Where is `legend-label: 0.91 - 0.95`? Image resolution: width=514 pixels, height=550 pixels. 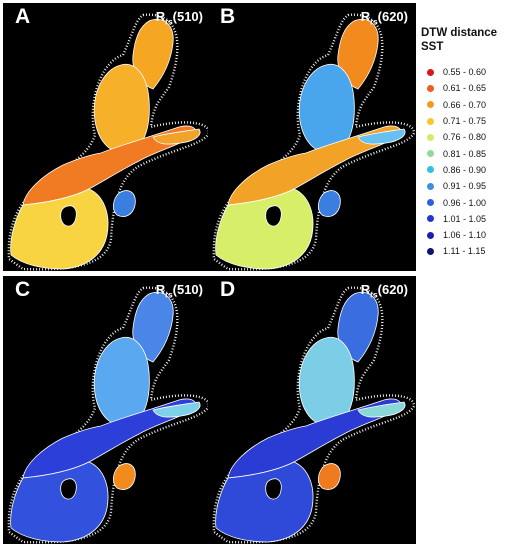 legend-label: 0.91 - 0.95 is located at coordinates (465, 186).